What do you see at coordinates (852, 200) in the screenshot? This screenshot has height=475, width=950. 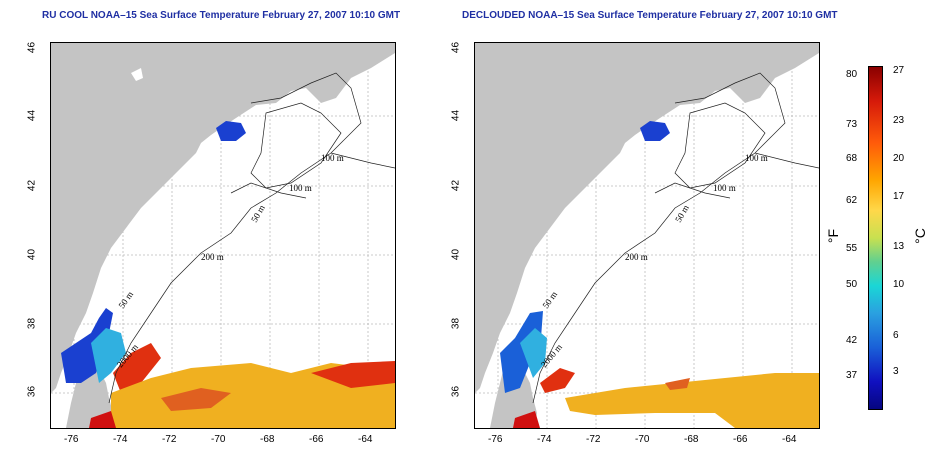 I see `colorbar-f-label: 62` at bounding box center [852, 200].